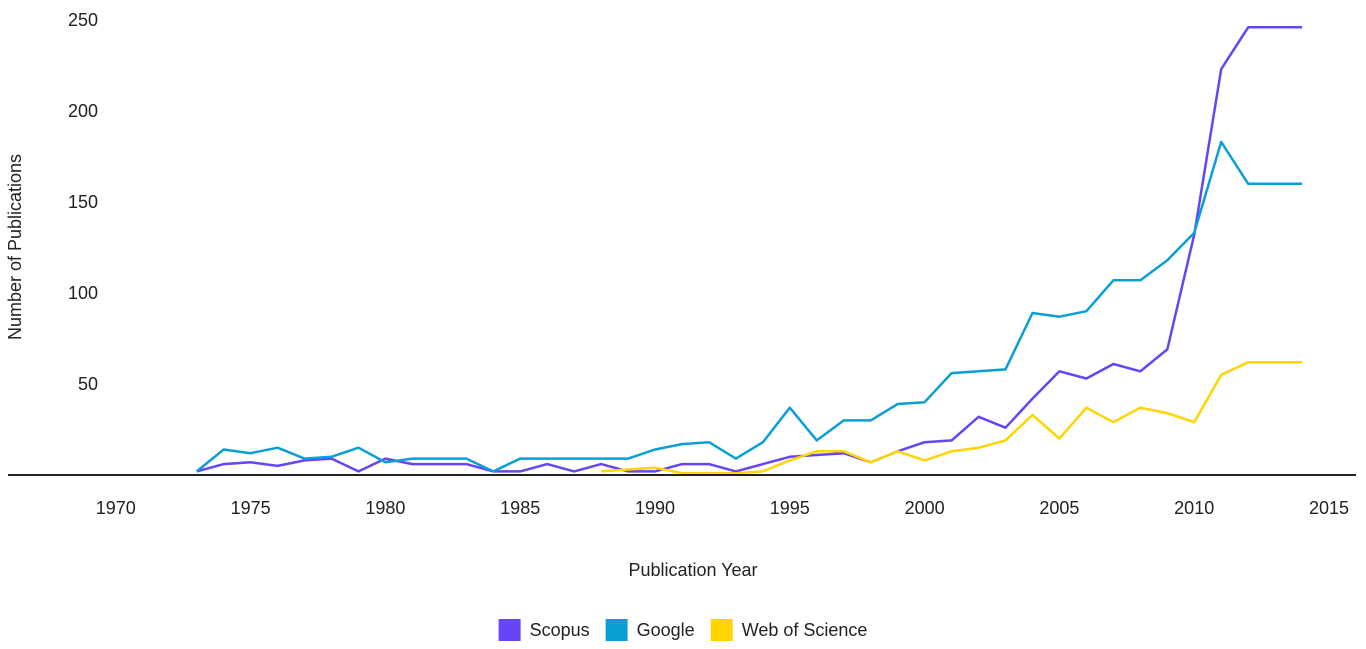  What do you see at coordinates (925, 508) in the screenshot?
I see `x-tick-label: 2000` at bounding box center [925, 508].